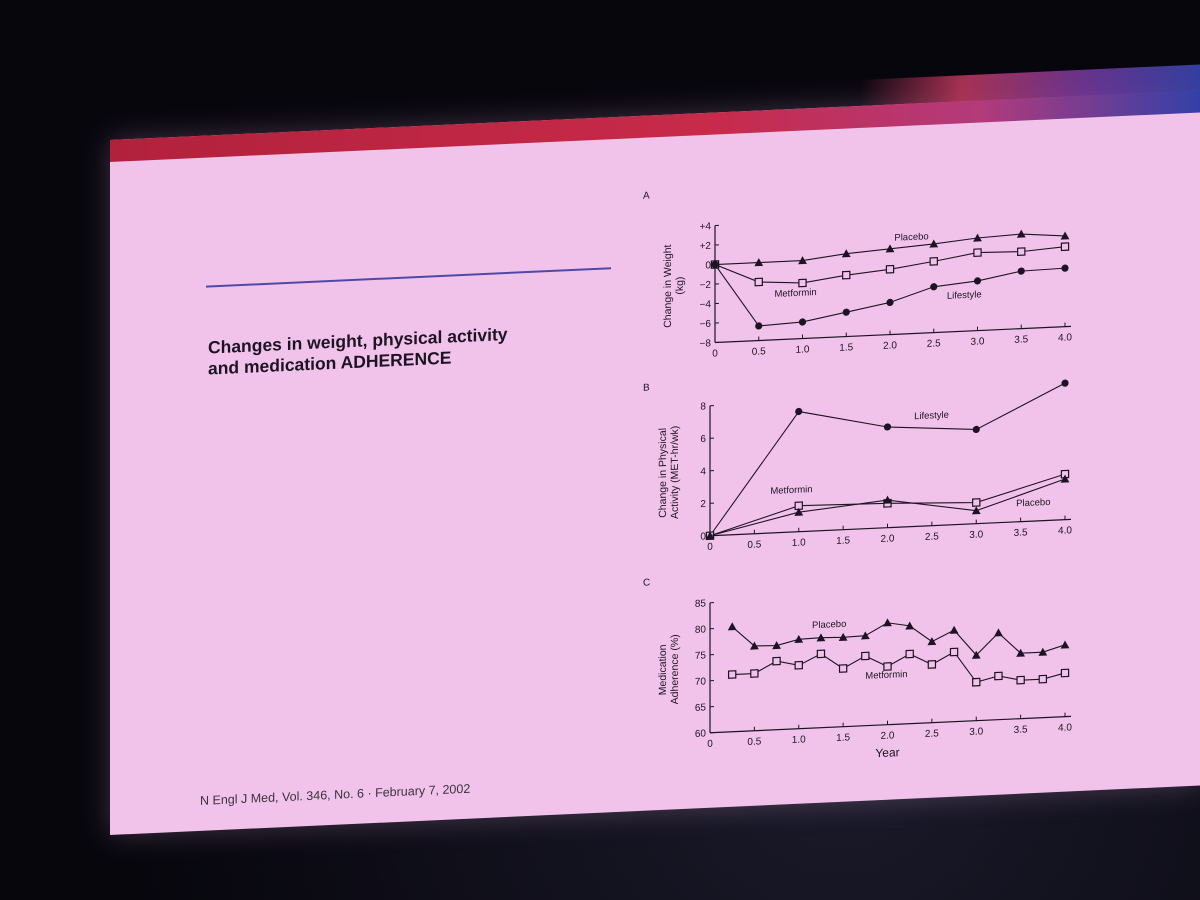  Describe the element at coordinates (710, 744) in the screenshot. I see `x-tick-label: 0` at that location.